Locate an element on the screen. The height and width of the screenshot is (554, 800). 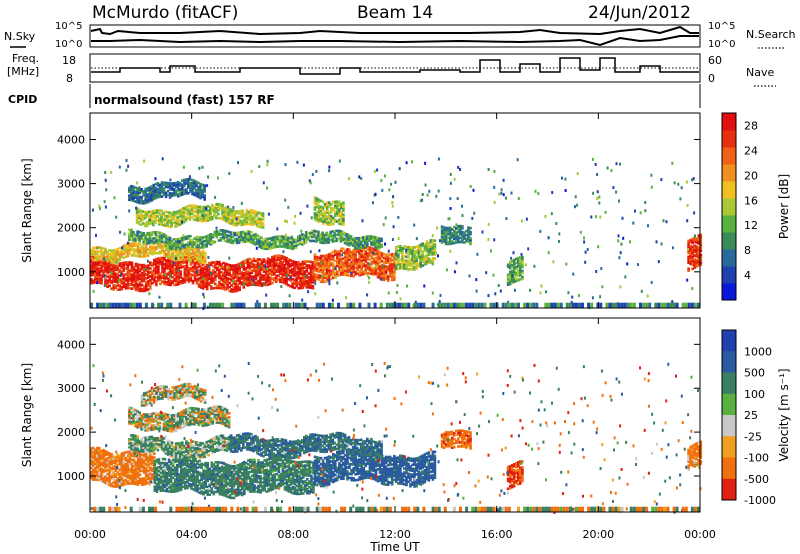
freq-label-1: Freq. is located at coordinates (25, 58).